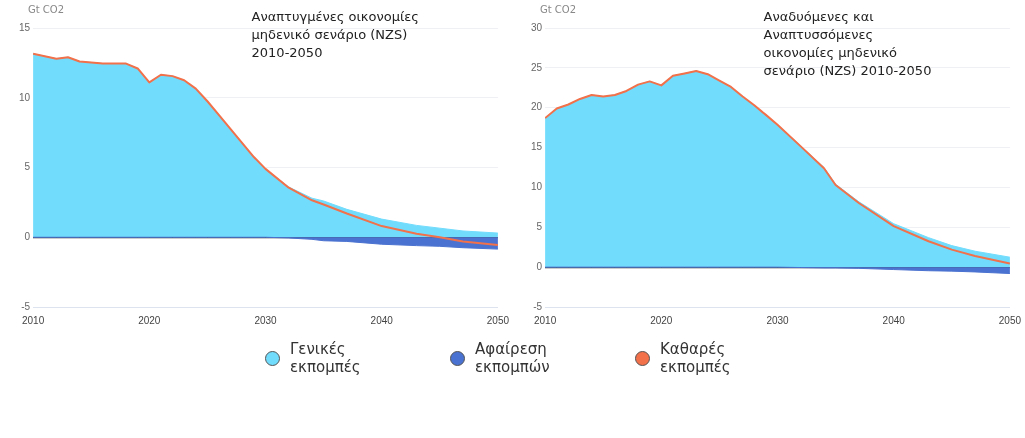  What do you see at coordinates (848, 44) in the screenshot?
I see `text: Αναδυόμενες και Αναπτυσσόμενες οικονομίες μηδενικό σενάριο (NZS) 2010-2050` at bounding box center [848, 44].